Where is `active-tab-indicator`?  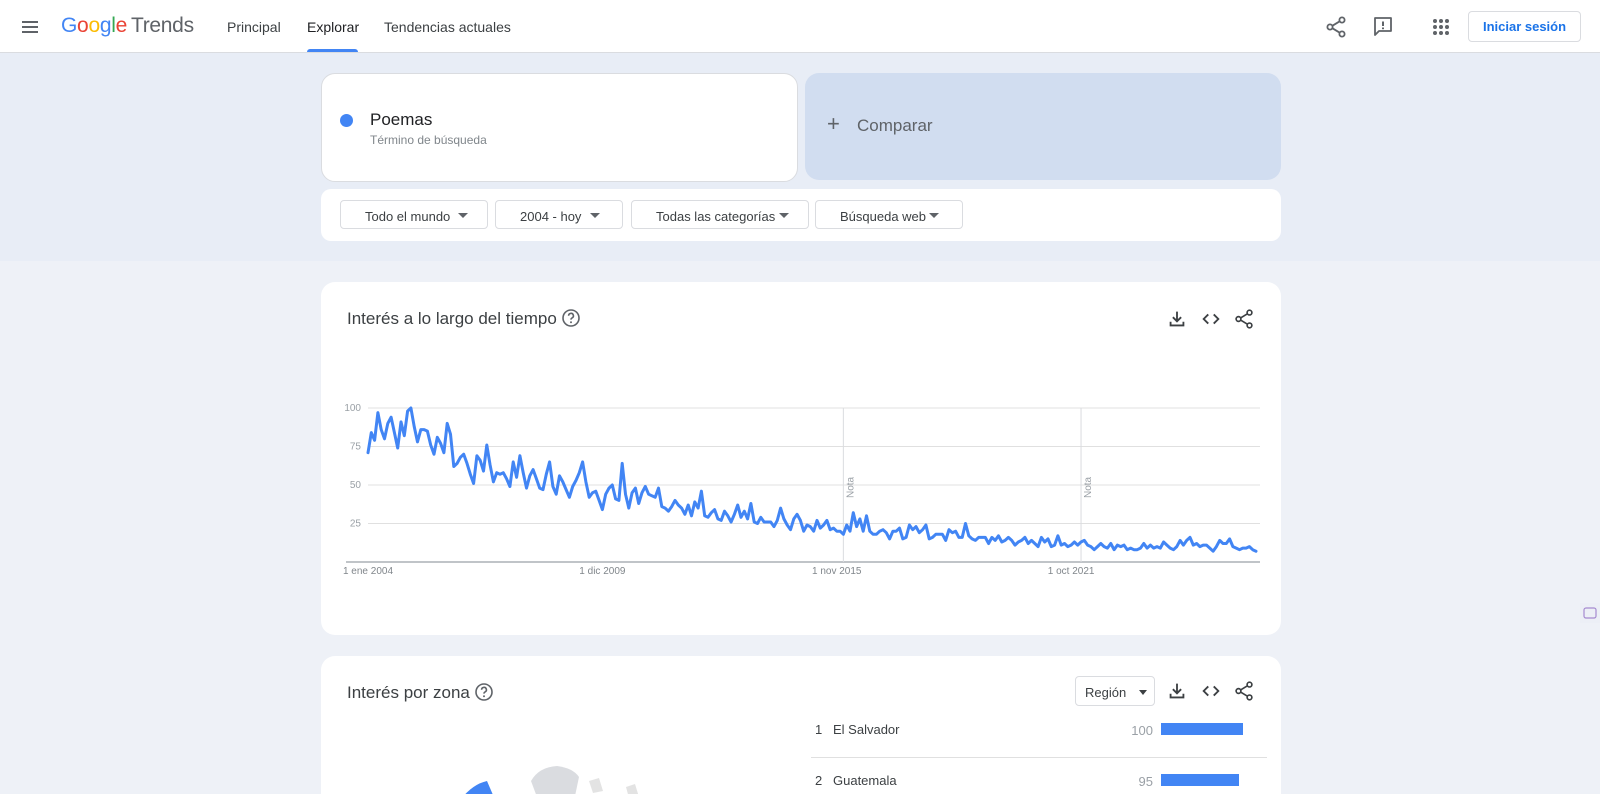 active-tab-indicator is located at coordinates (332, 50).